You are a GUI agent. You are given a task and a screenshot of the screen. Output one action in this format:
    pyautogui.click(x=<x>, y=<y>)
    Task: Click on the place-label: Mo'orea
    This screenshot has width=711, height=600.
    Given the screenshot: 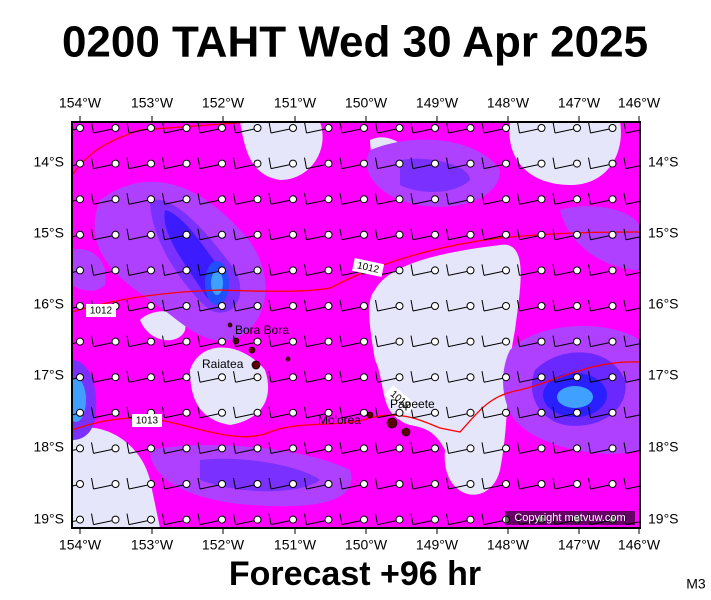 What is the action you would take?
    pyautogui.click(x=339, y=420)
    